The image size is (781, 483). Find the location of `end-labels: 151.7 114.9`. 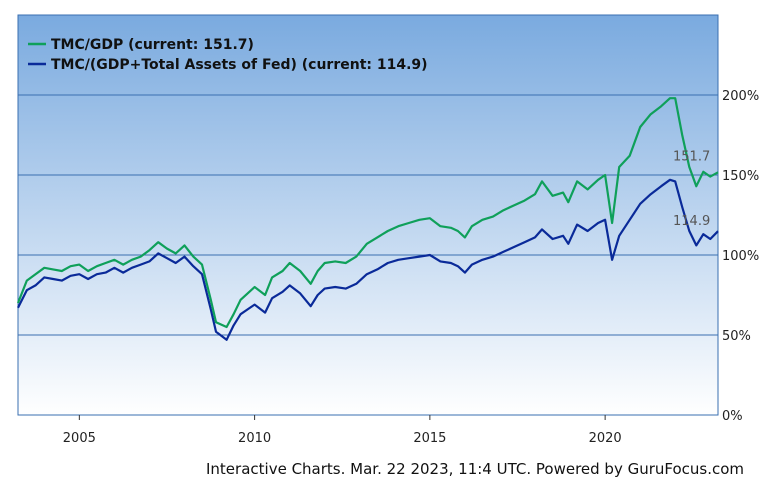

end-labels: 151.7 114.9 is located at coordinates (691, 189).